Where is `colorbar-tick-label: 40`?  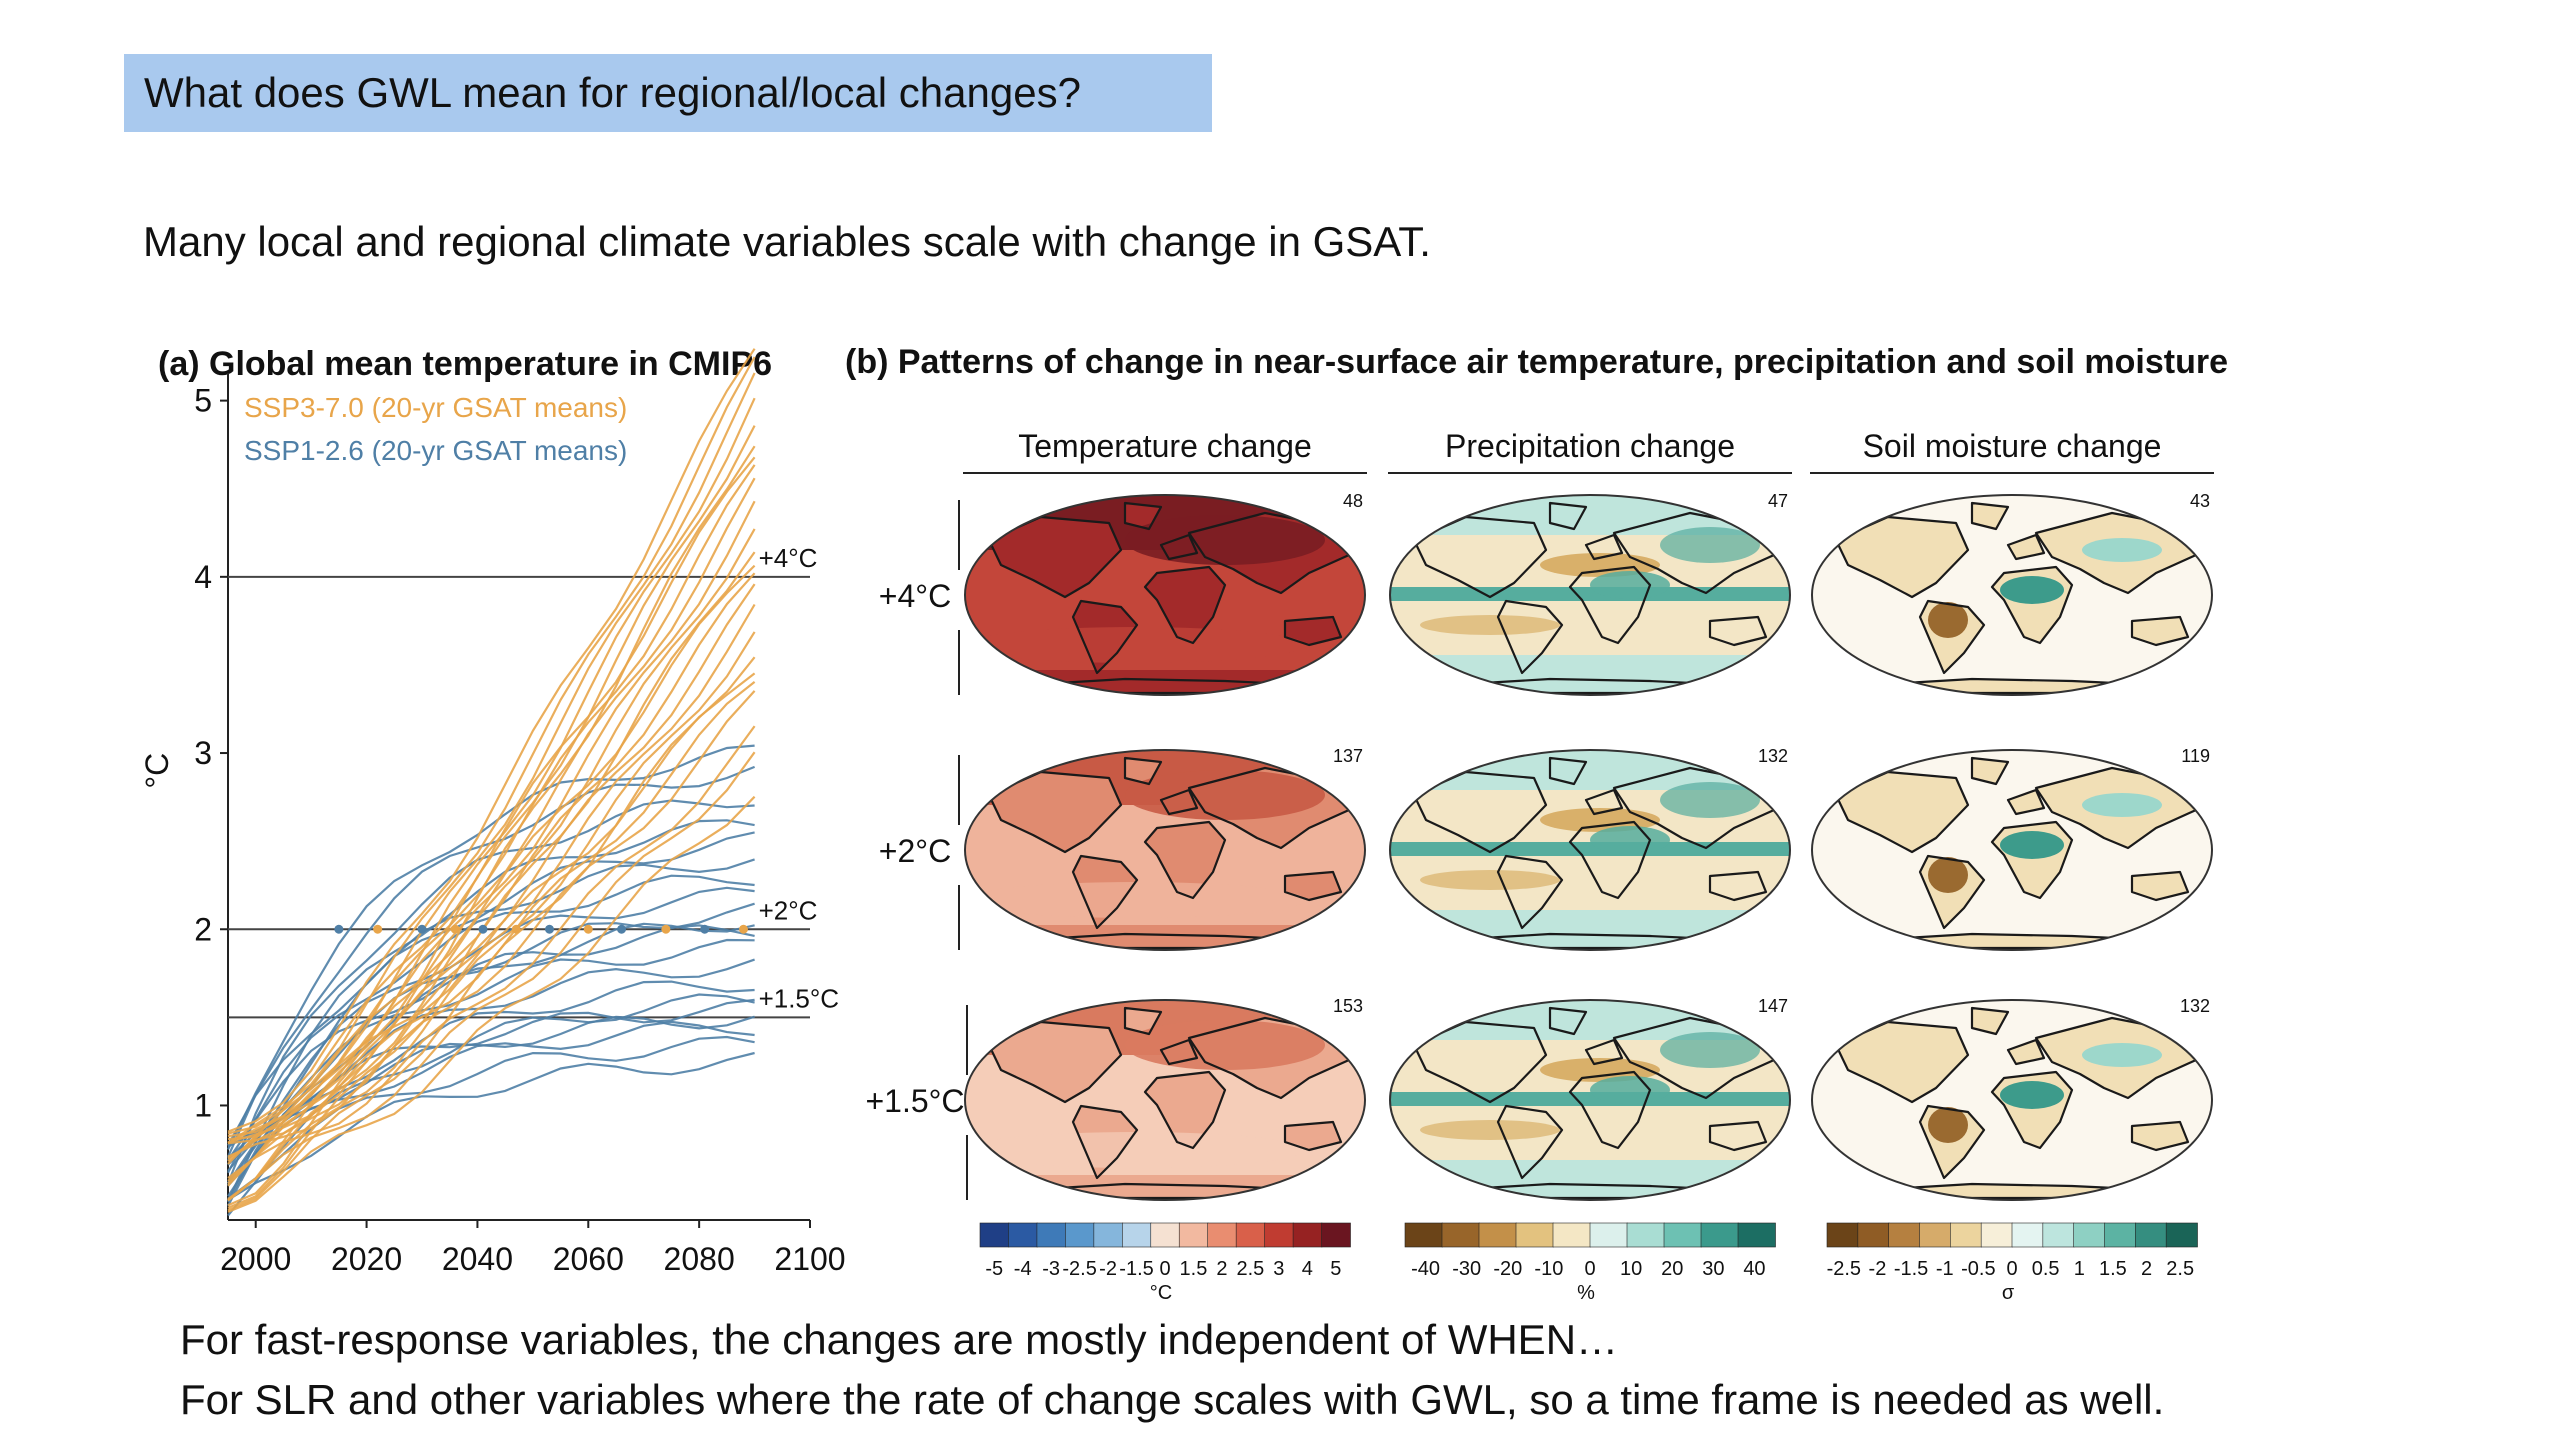 colorbar-tick-label: 40 is located at coordinates (1754, 1269).